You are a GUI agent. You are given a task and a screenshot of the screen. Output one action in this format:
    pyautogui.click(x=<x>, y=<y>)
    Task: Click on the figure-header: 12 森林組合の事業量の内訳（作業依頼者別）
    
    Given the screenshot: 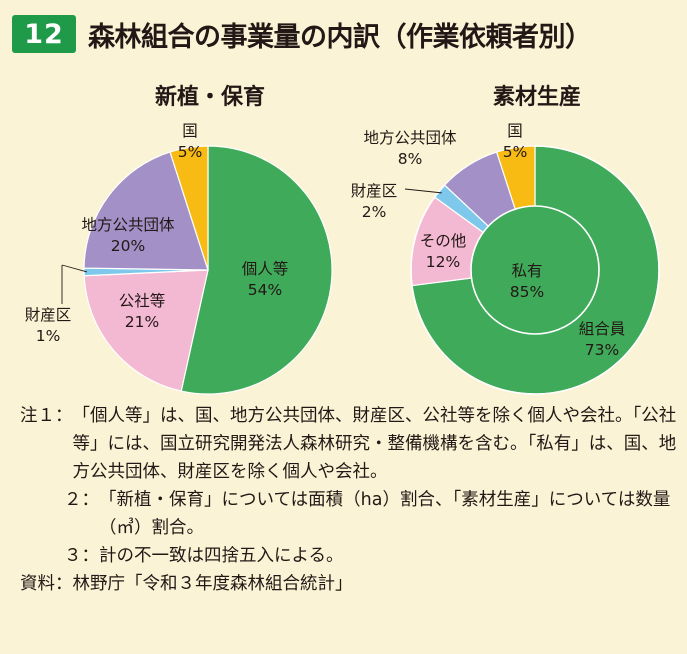 What is the action you would take?
    pyautogui.click(x=302, y=34)
    